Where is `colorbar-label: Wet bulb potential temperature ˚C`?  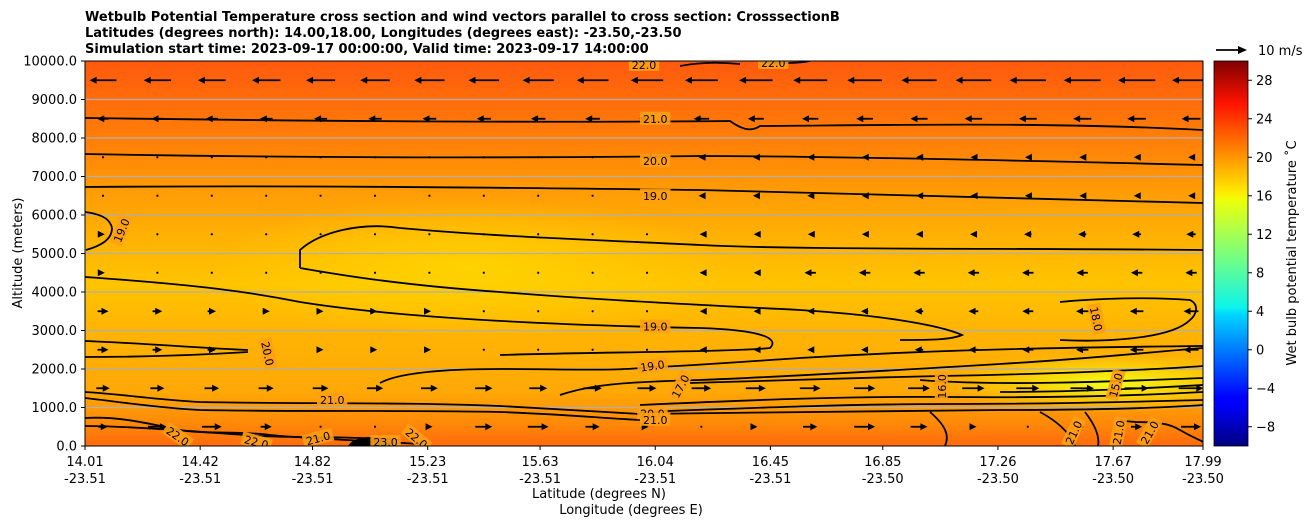 colorbar-label: Wet bulb potential temperature ˚C is located at coordinates (1292, 252).